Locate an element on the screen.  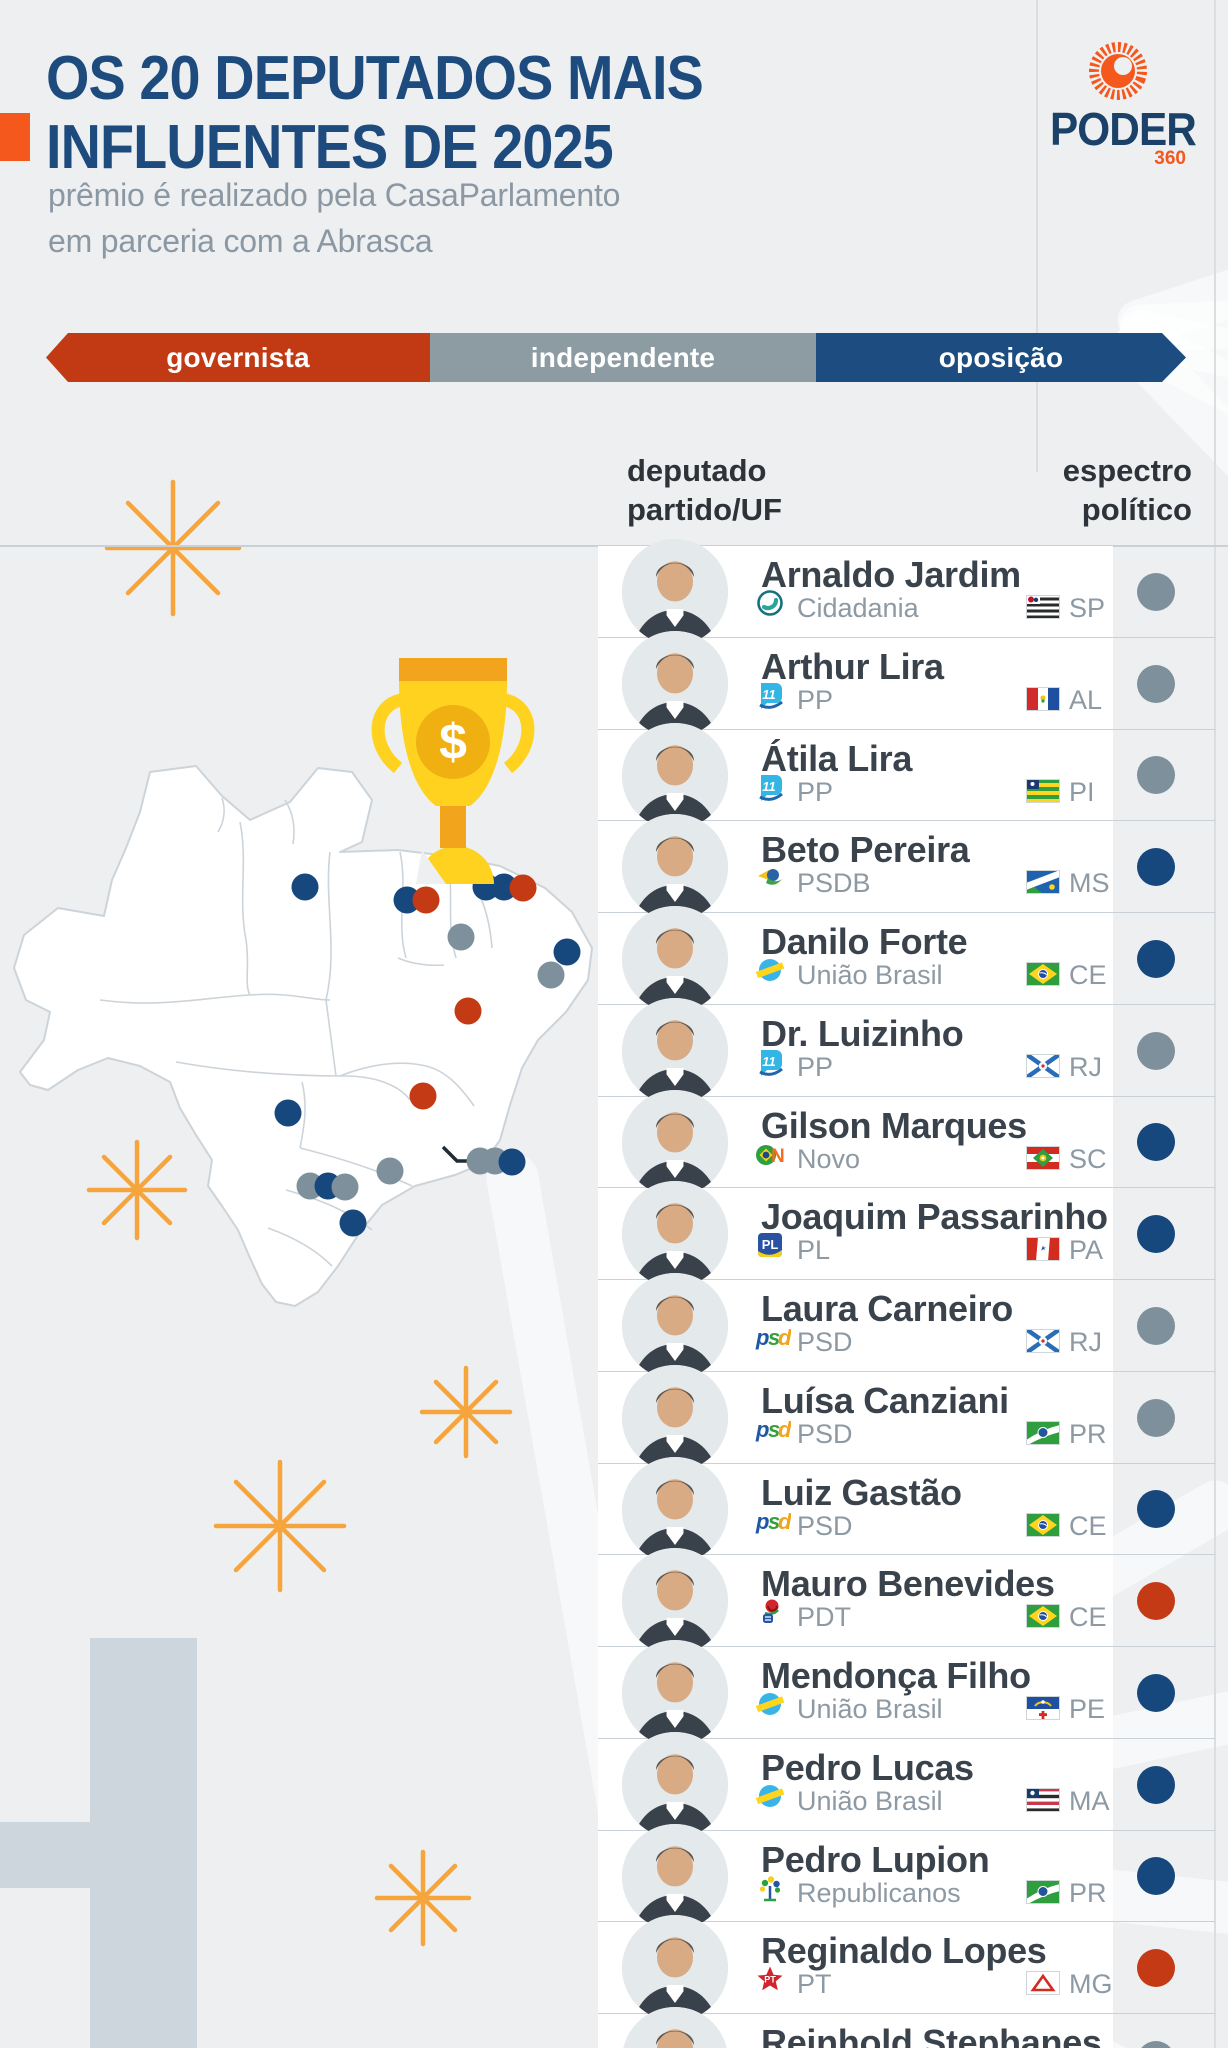
poder360-sunburst-icon is located at coordinates (1118, 71).